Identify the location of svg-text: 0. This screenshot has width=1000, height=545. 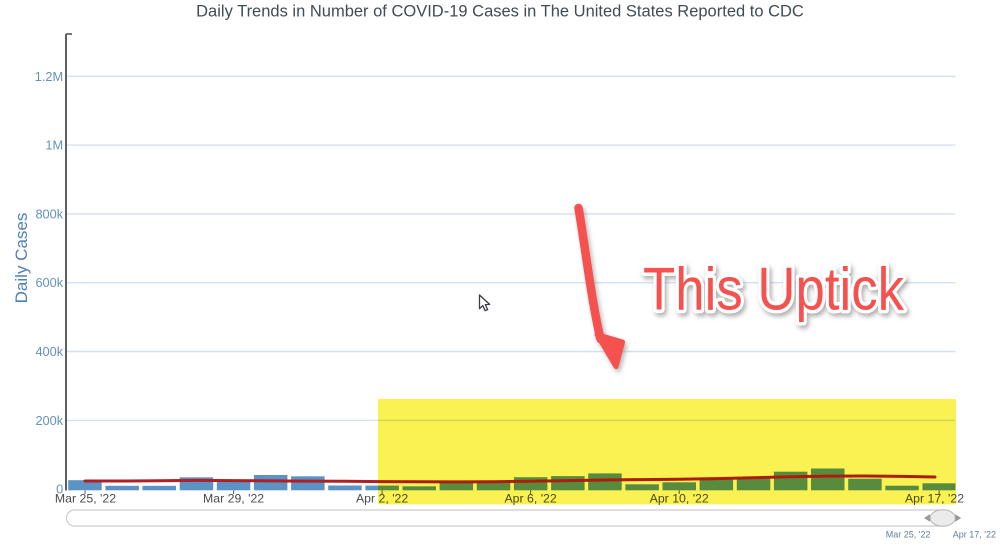
(59, 488).